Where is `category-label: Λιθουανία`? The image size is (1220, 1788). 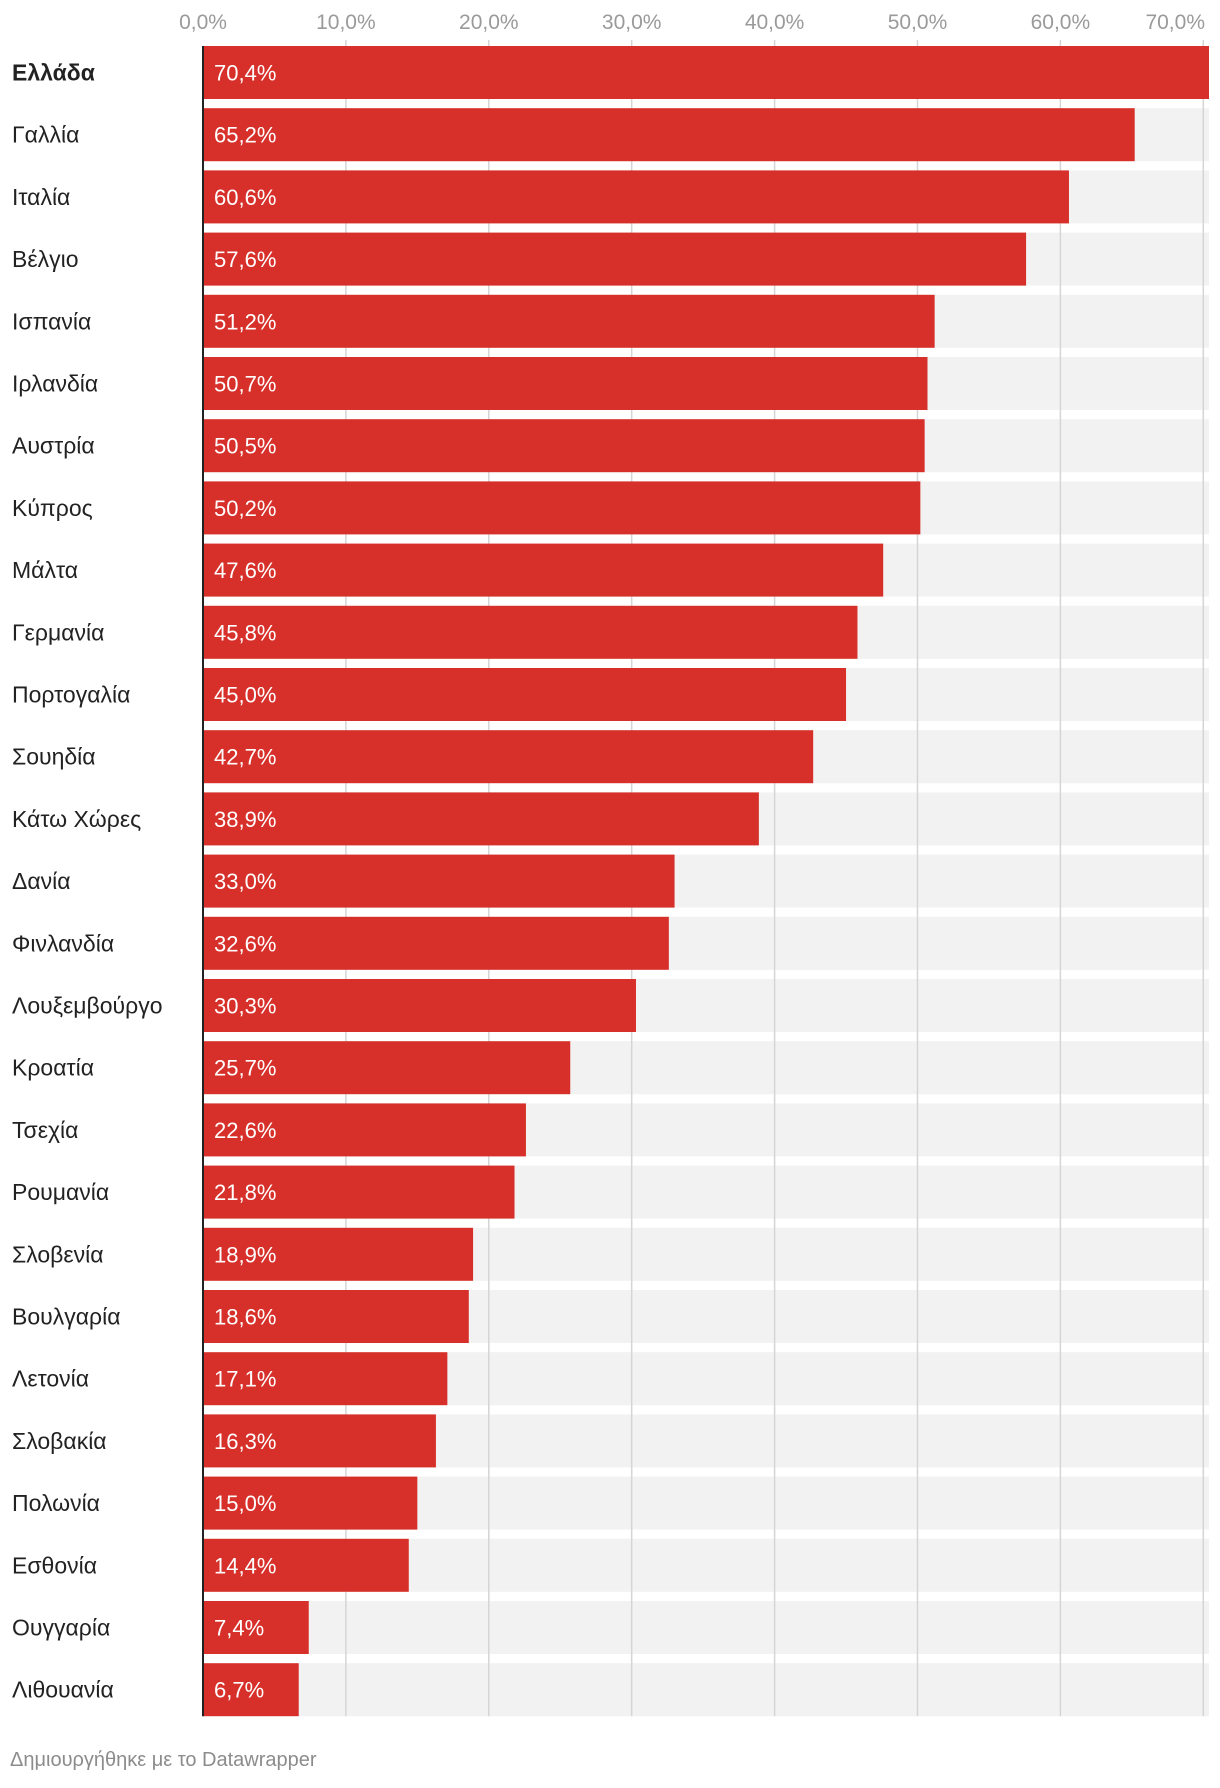
category-label: Λιθουανία is located at coordinates (63, 1690).